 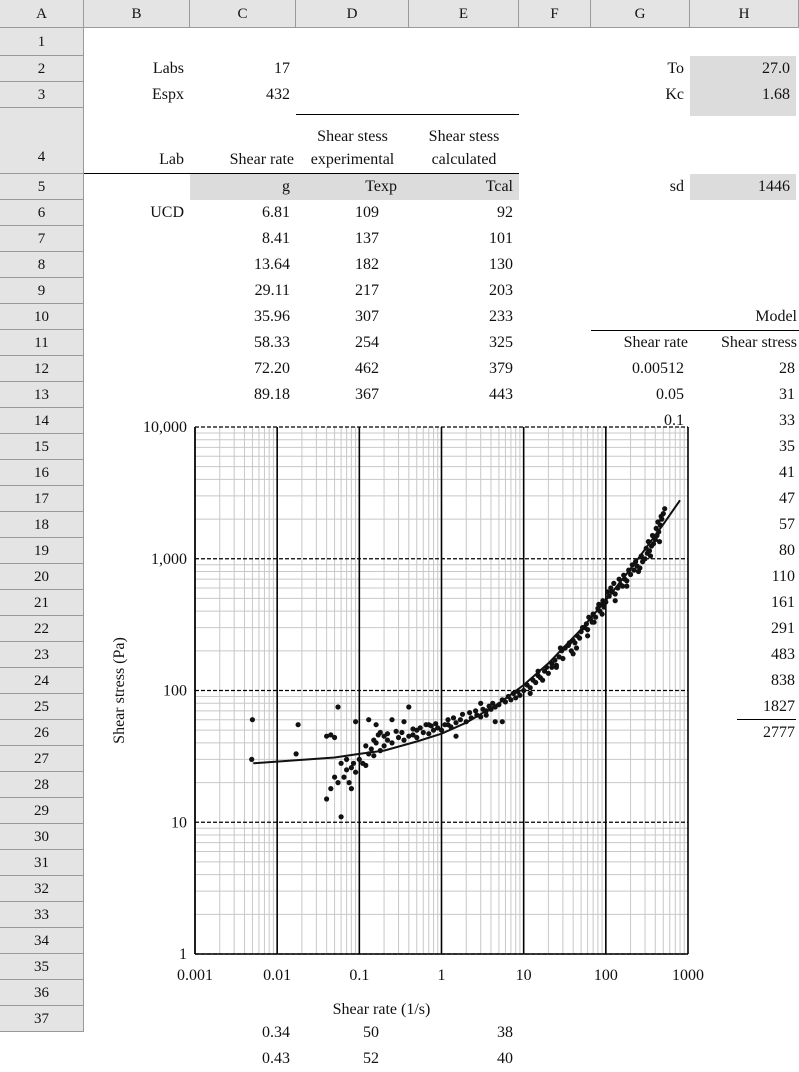 What do you see at coordinates (759, 342) in the screenshot?
I see `model-header-stress: Shear stress` at bounding box center [759, 342].